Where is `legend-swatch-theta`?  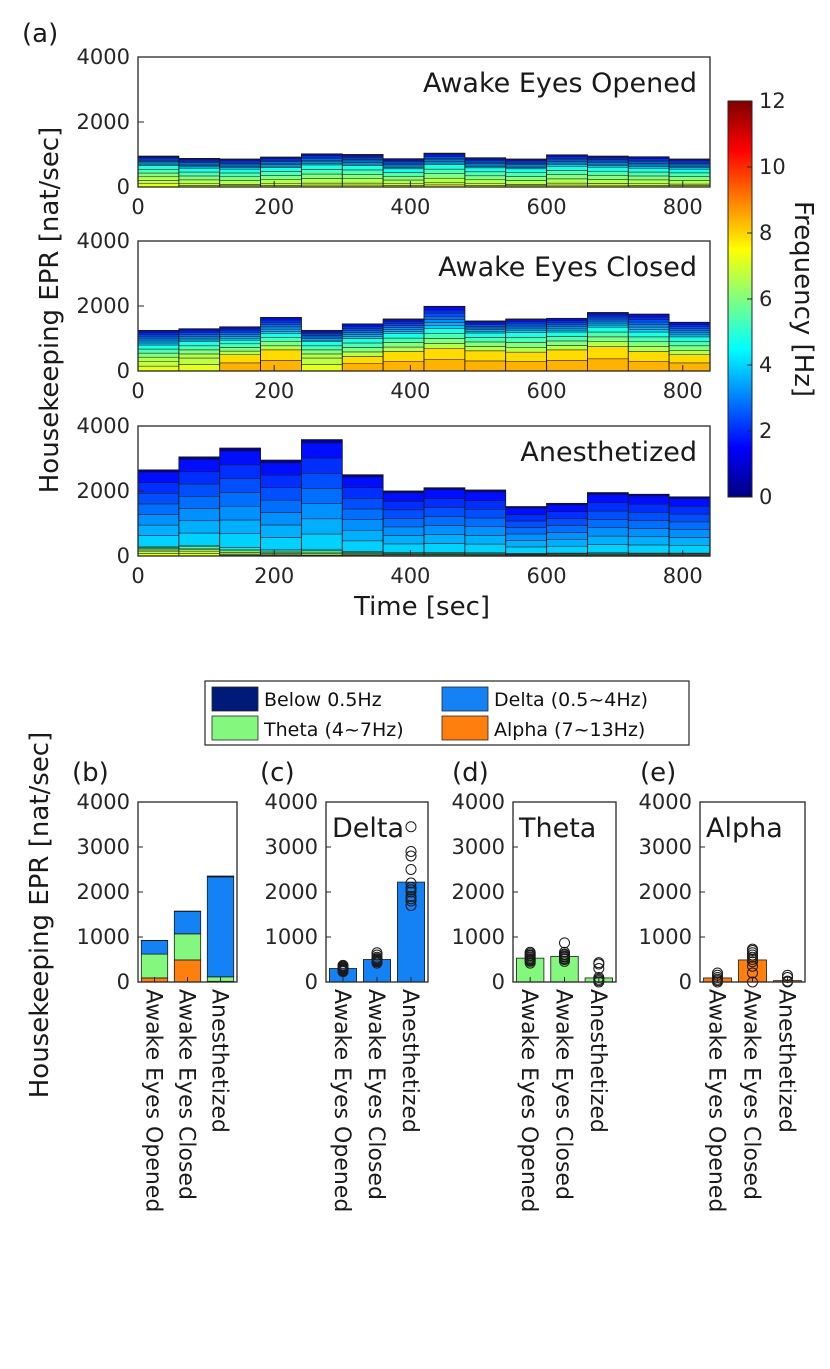
legend-swatch-theta is located at coordinates (235, 728).